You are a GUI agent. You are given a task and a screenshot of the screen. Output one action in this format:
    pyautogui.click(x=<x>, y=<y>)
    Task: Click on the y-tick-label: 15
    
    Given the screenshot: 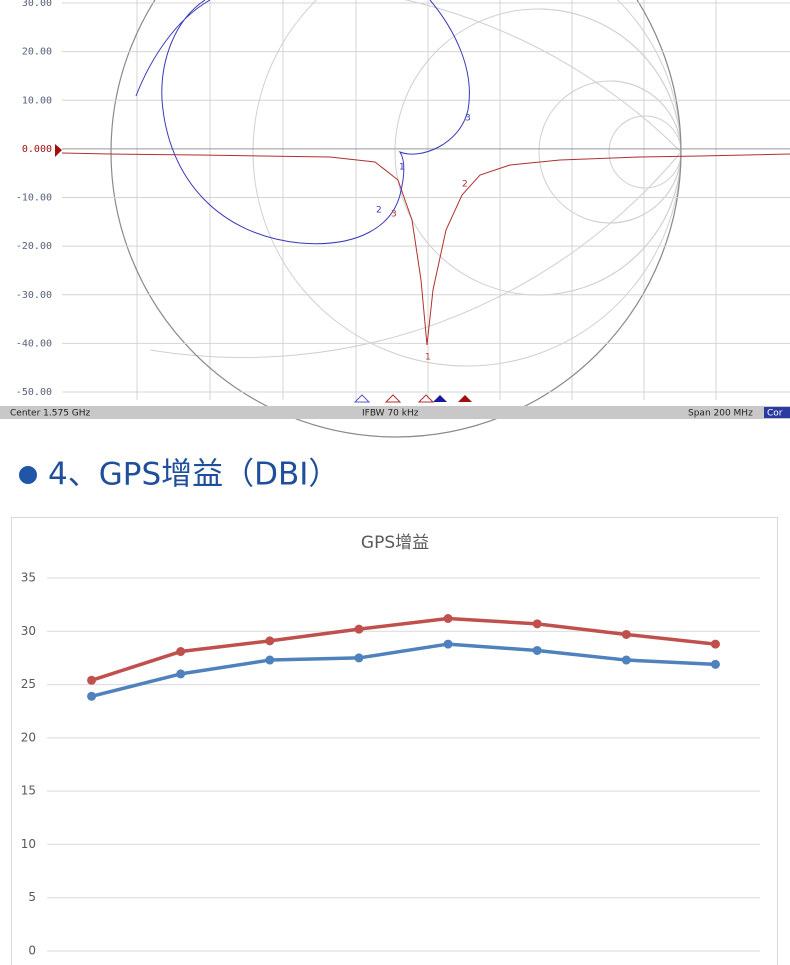 What is the action you would take?
    pyautogui.click(x=28, y=791)
    